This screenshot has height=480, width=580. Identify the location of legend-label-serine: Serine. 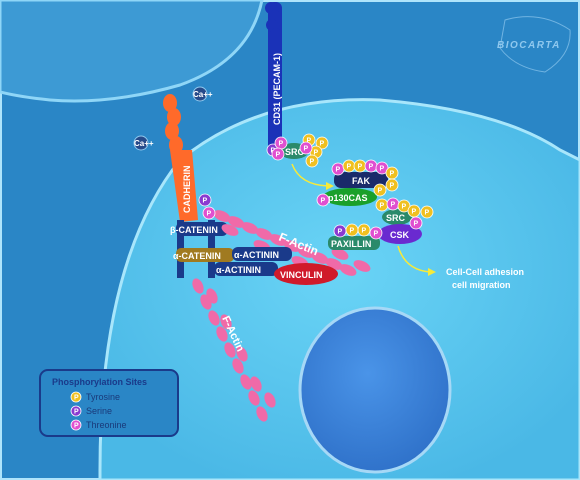
(99, 411).